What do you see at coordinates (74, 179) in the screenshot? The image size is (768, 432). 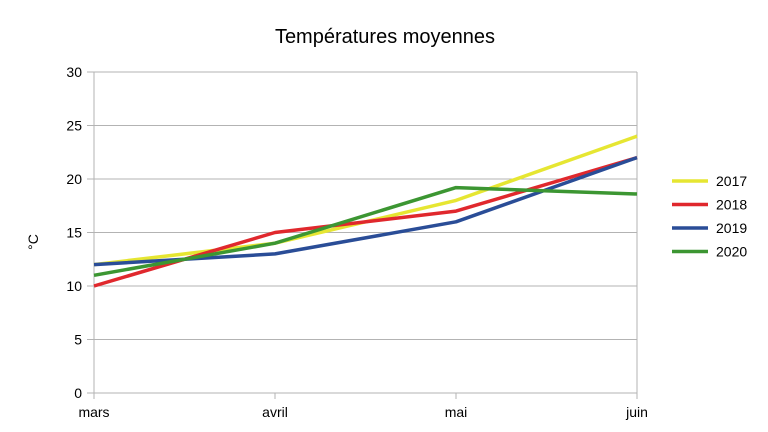 I see `y-tick-label: 20` at bounding box center [74, 179].